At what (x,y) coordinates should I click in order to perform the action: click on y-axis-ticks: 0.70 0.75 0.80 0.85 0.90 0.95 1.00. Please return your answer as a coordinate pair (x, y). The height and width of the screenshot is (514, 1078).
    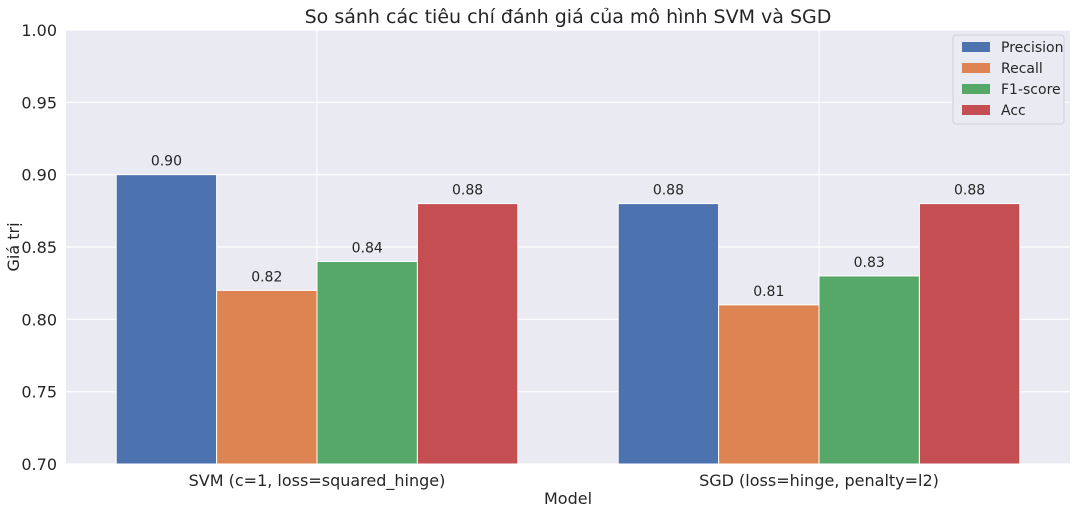
    Looking at the image, I should click on (39, 247).